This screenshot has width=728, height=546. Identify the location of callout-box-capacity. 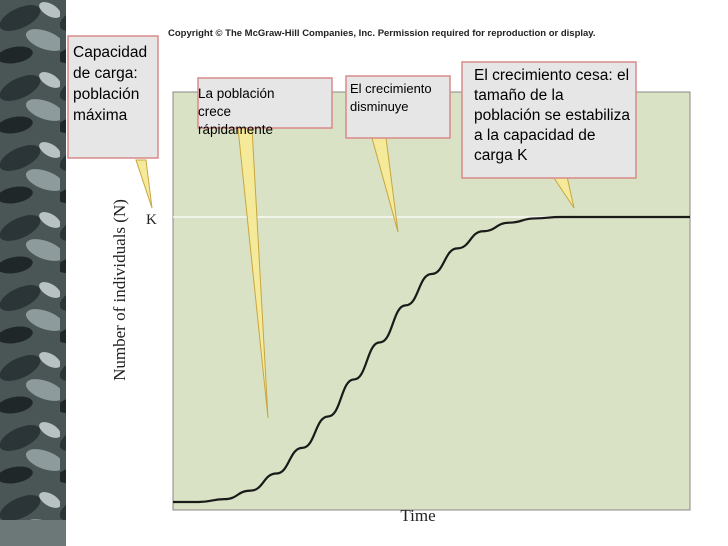
(113, 97).